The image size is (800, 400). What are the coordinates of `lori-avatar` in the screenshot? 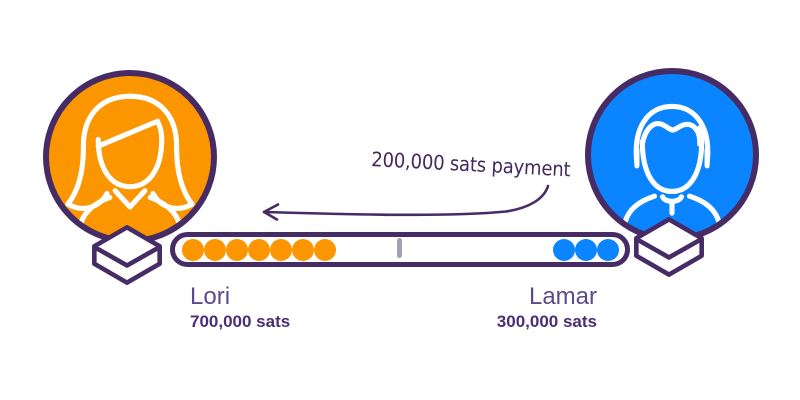 It's located at (130, 157).